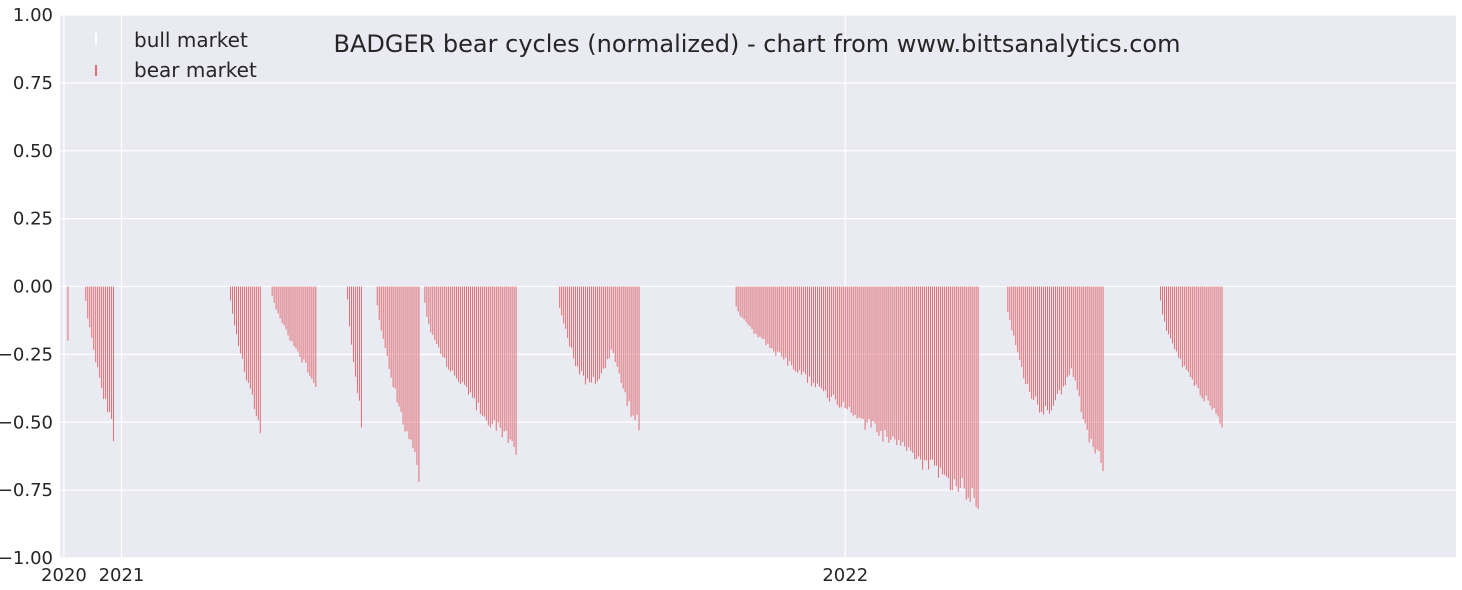 Image resolution: width=1462 pixels, height=590 pixels. What do you see at coordinates (122, 575) in the screenshot?
I see `x-tick-label: 2021` at bounding box center [122, 575].